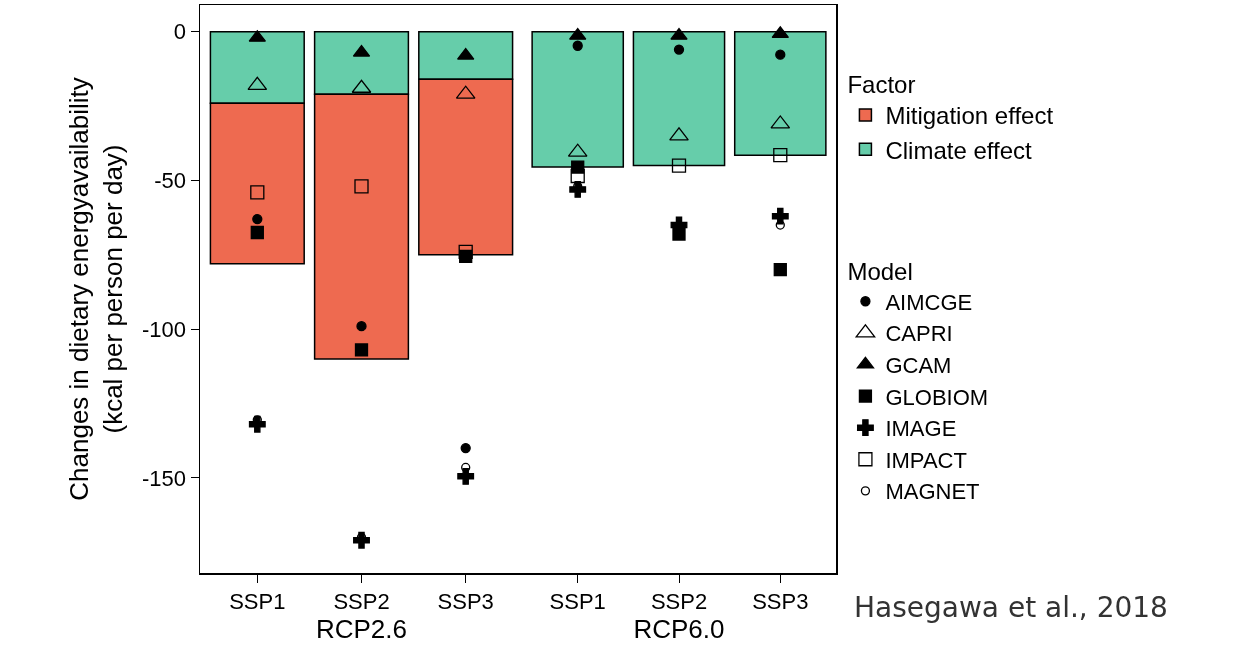 The height and width of the screenshot is (663, 1251). I want to click on legend-label: Mitigation effect, so click(969, 116).